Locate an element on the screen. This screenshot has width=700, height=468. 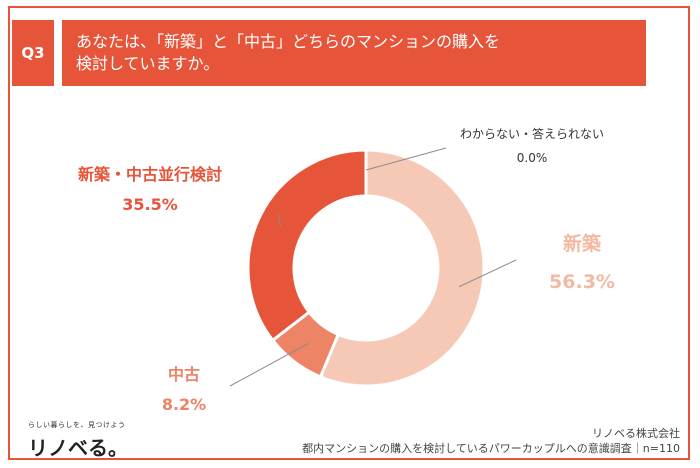
label-category-0: 新築 is located at coordinates (582, 243).